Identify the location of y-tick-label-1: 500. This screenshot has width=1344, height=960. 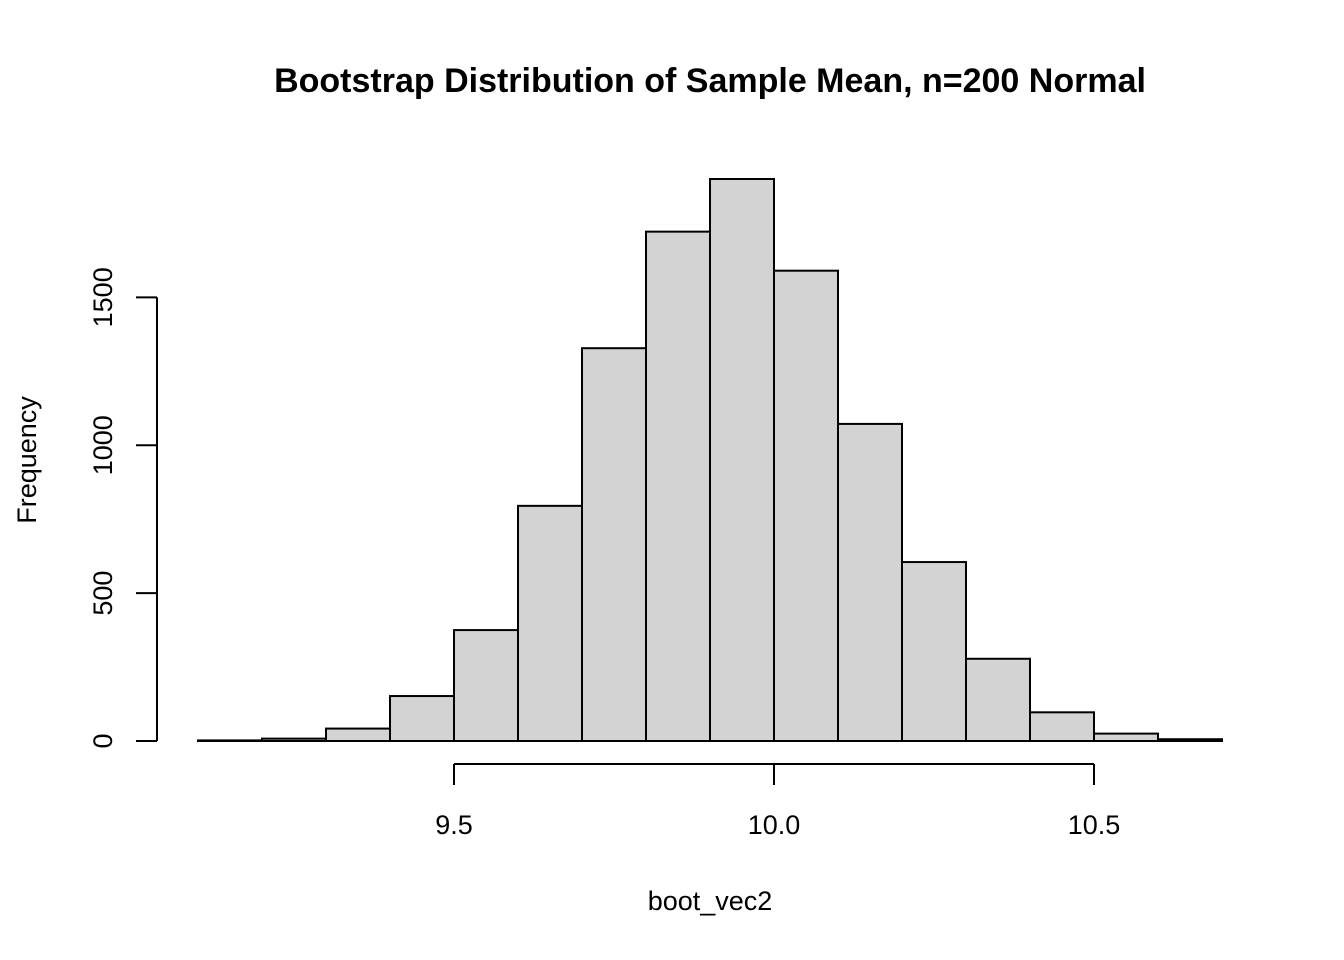
(103, 593).